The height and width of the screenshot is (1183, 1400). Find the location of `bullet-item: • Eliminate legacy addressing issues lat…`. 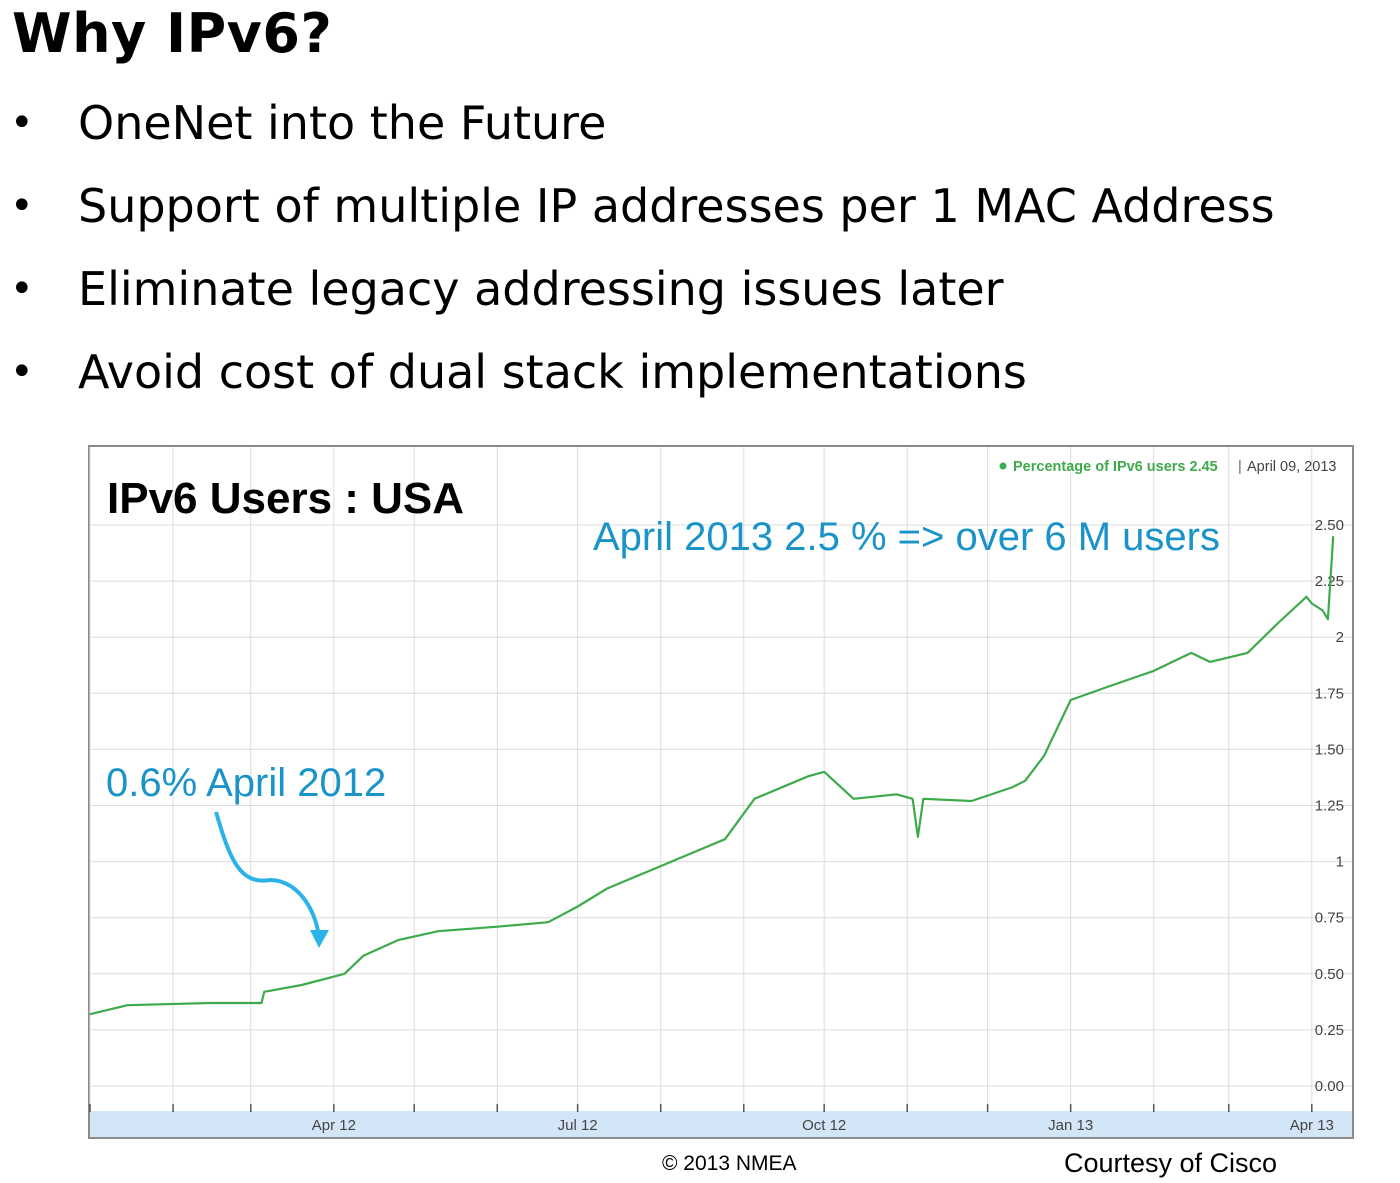

bullet-item: • Eliminate legacy addressing issues lat… is located at coordinates (690, 289).